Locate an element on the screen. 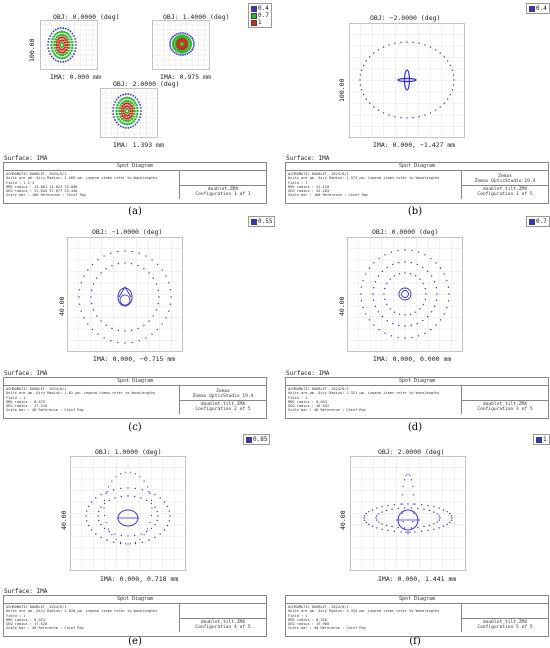 The image size is (550, 648). legend-swatch is located at coordinates (254, 8).